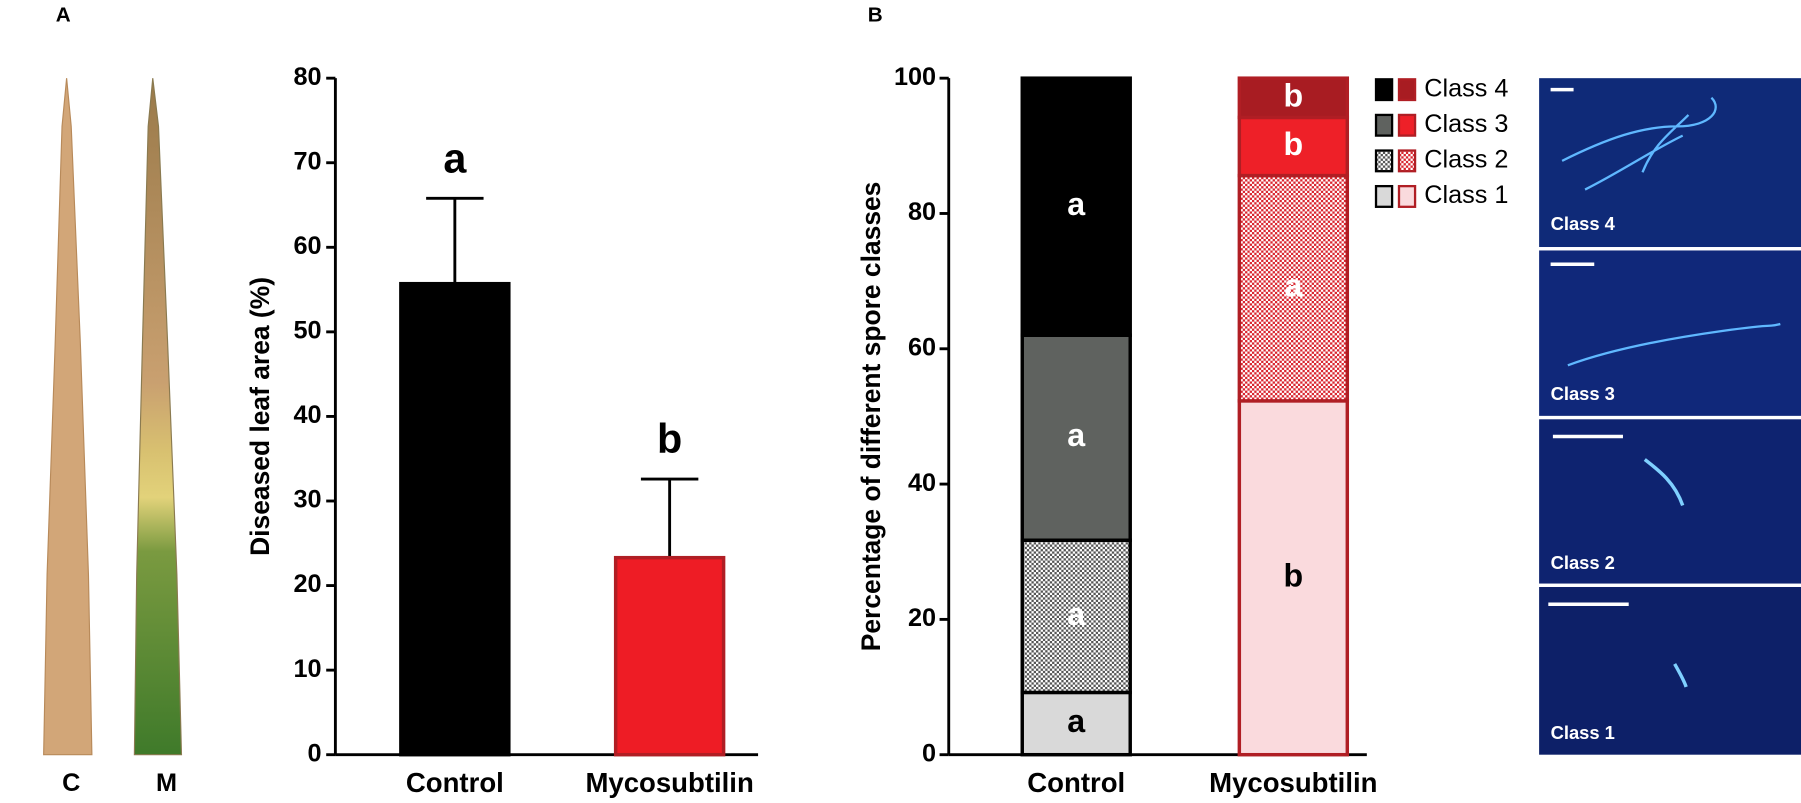  What do you see at coordinates (158, 417) in the screenshot?
I see `leaf-mycosubtilin` at bounding box center [158, 417].